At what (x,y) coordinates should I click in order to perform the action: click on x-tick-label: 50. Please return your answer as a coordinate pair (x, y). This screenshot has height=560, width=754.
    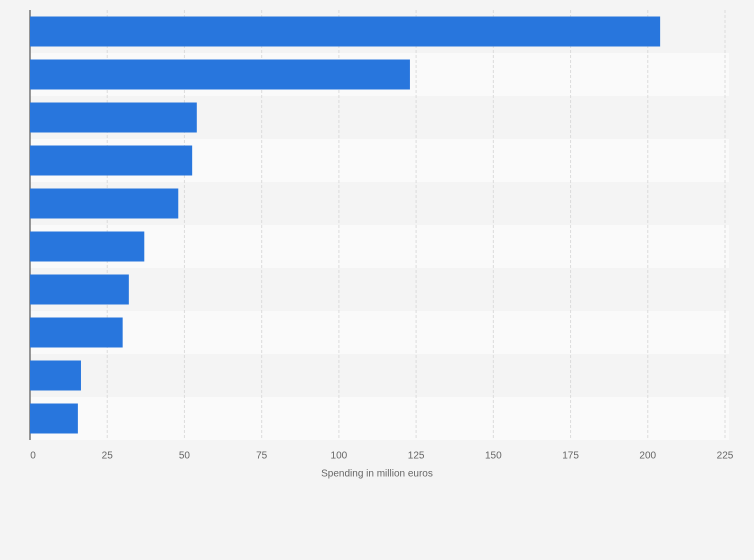
    Looking at the image, I should click on (185, 456).